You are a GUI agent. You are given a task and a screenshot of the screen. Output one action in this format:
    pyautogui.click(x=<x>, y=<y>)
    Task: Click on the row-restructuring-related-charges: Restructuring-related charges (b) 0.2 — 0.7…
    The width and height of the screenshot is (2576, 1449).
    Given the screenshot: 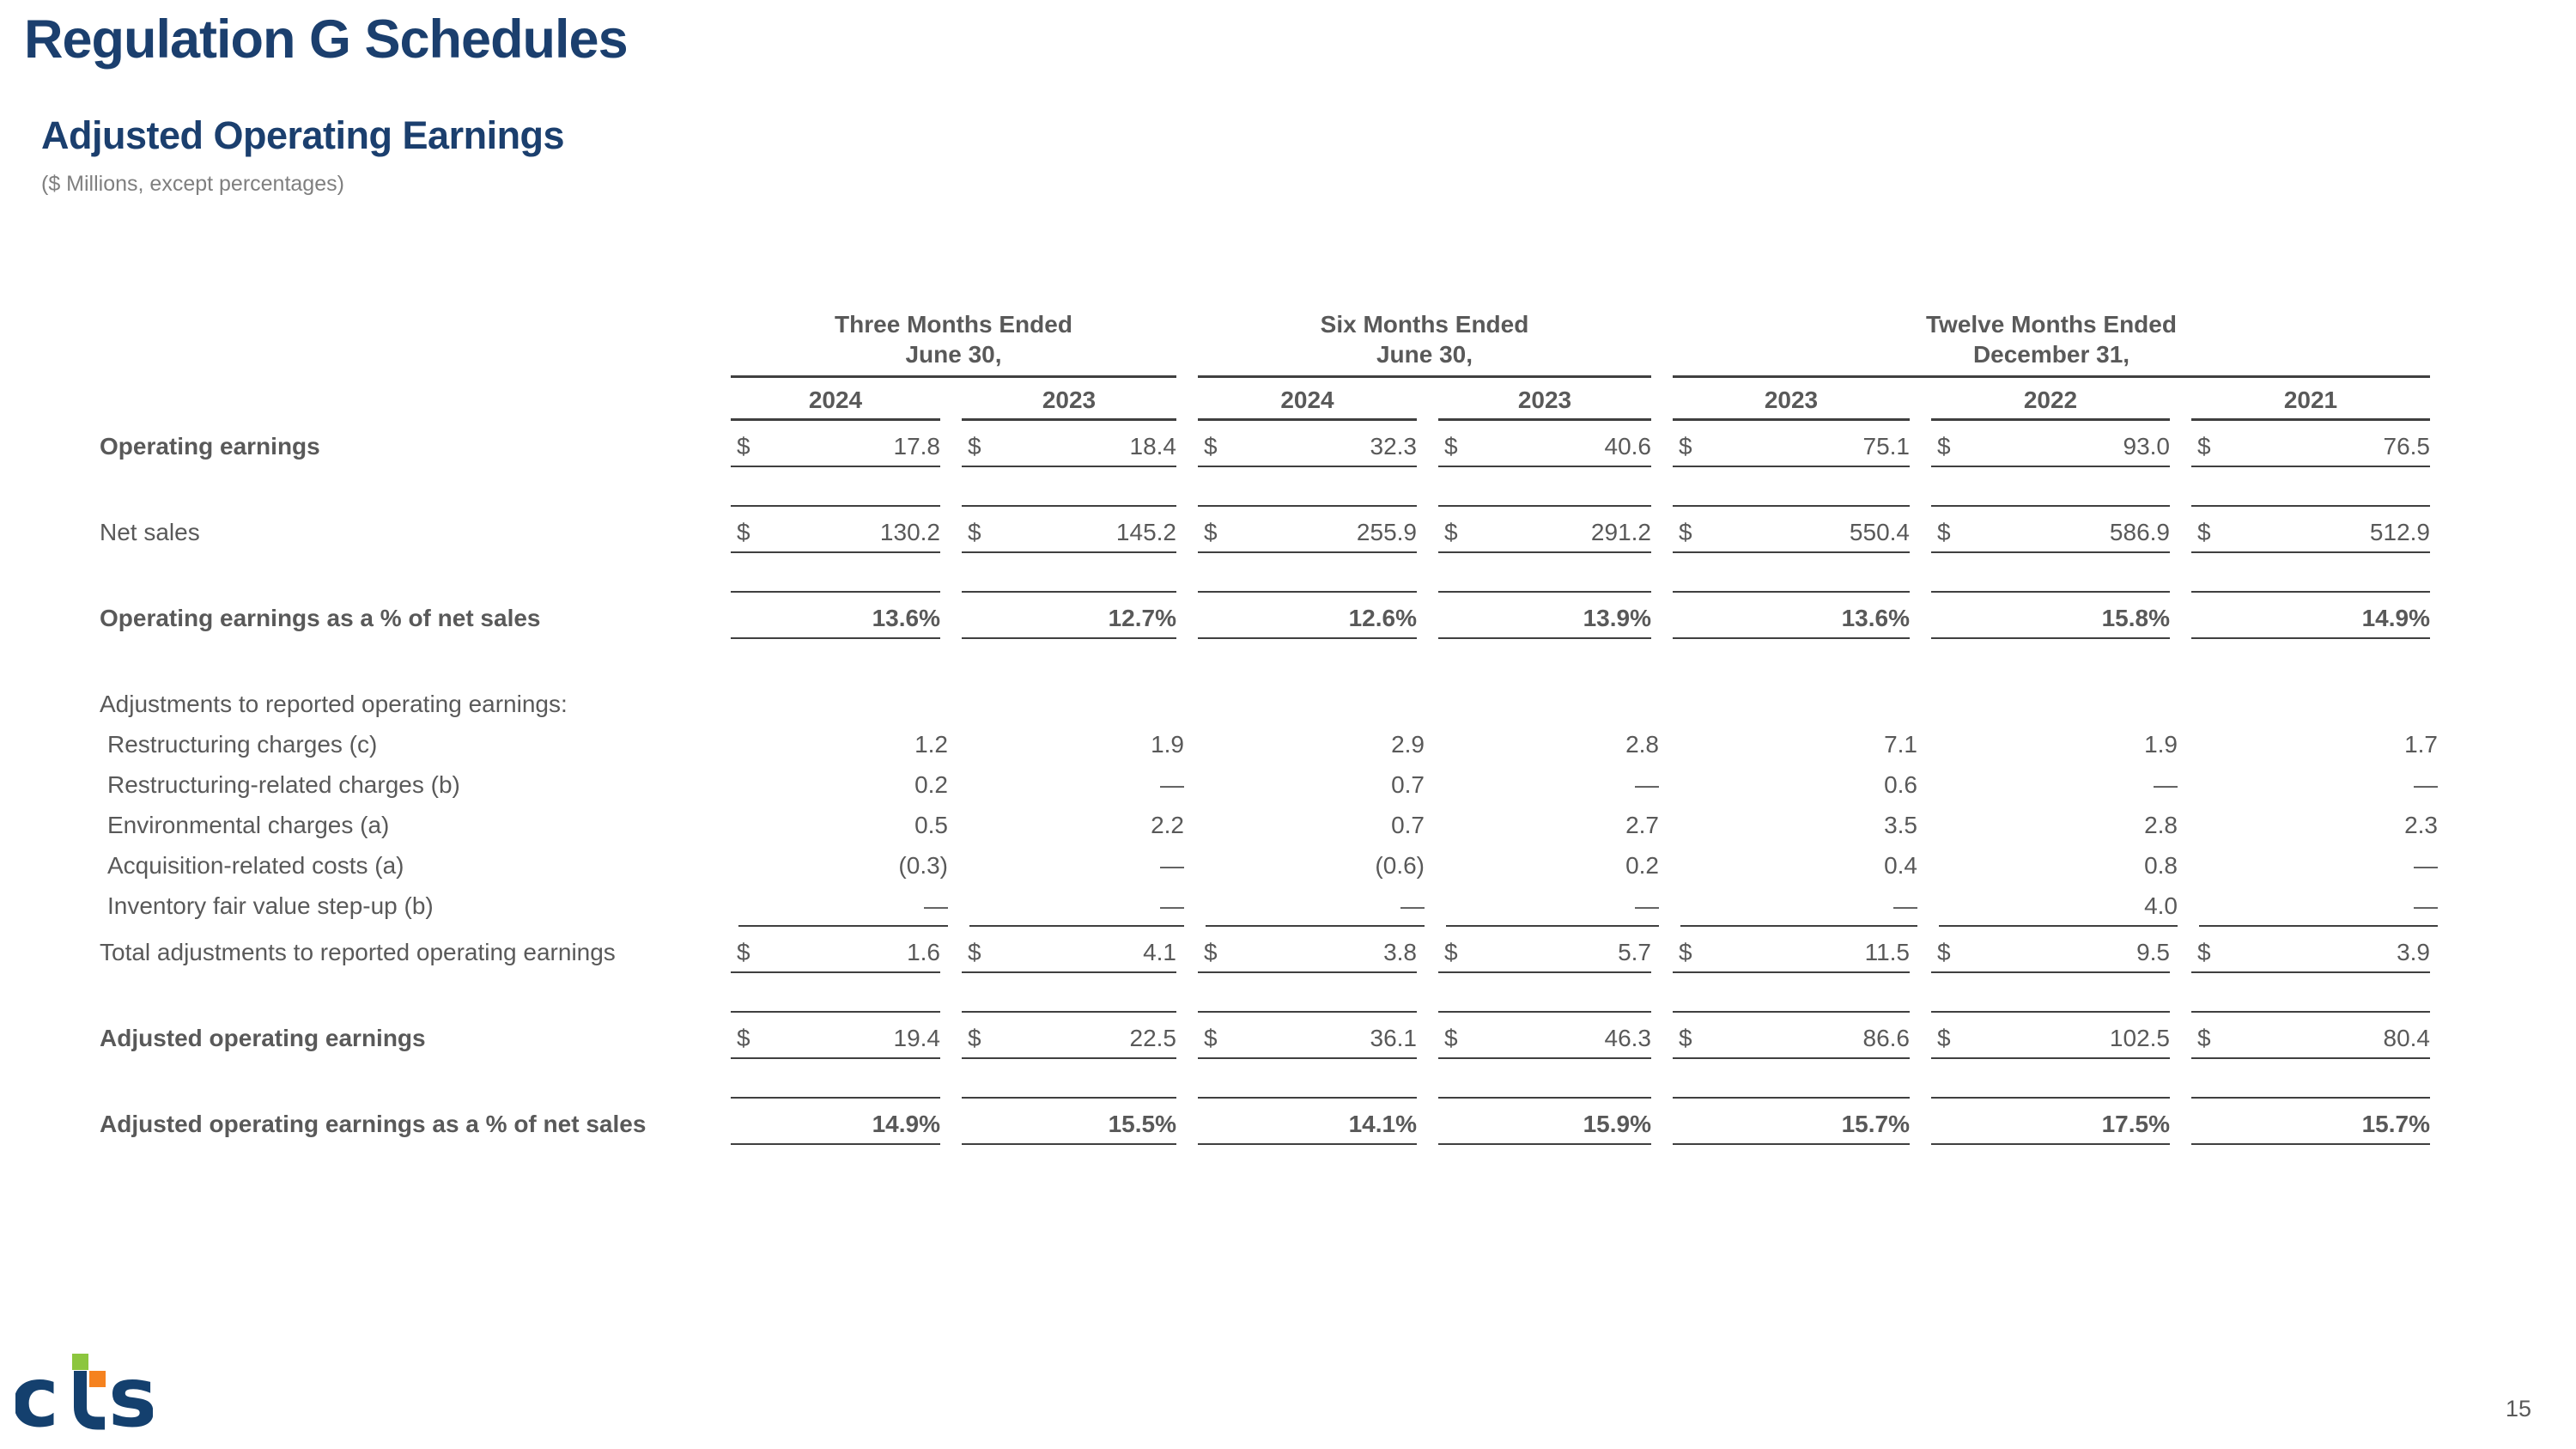 What is the action you would take?
    pyautogui.click(x=1278, y=785)
    